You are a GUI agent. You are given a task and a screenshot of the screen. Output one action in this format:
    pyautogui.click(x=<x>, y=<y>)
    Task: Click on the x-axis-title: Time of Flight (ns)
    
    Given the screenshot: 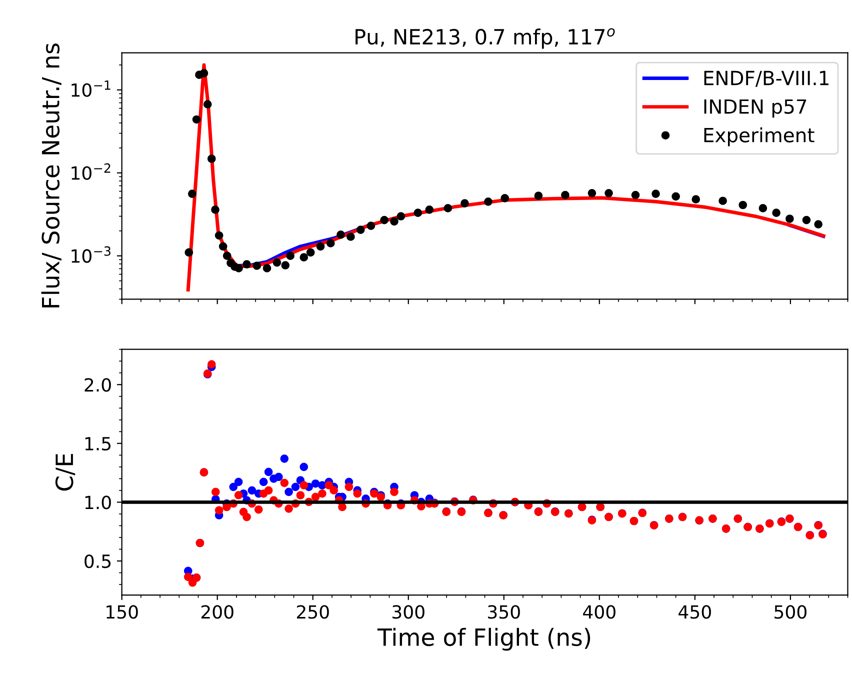 What is the action you would take?
    pyautogui.click(x=483, y=639)
    